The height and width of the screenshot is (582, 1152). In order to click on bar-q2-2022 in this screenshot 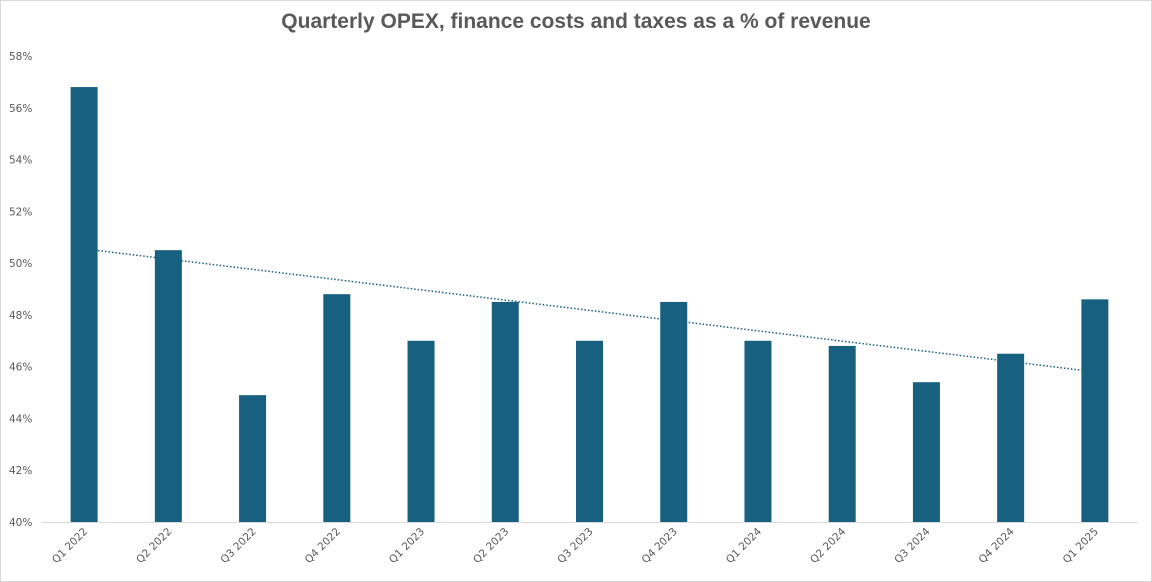, I will do `click(168, 386)`.